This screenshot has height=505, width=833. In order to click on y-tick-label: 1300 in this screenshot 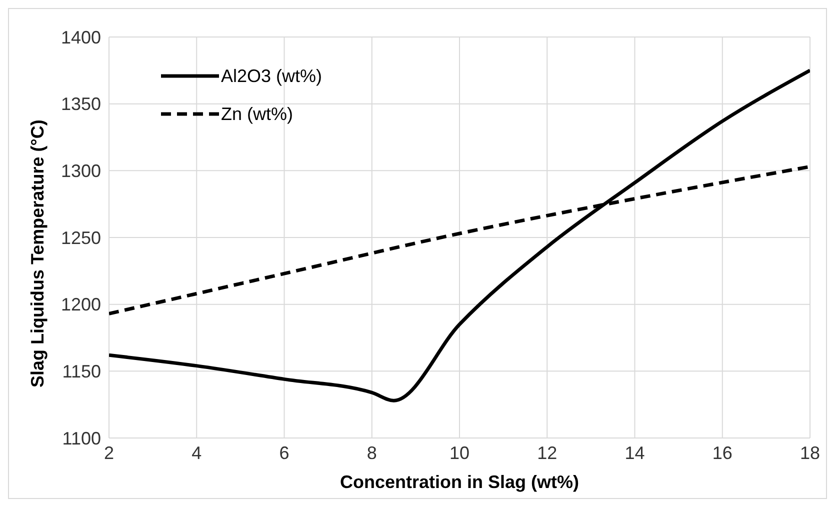, I will do `click(80, 171)`.